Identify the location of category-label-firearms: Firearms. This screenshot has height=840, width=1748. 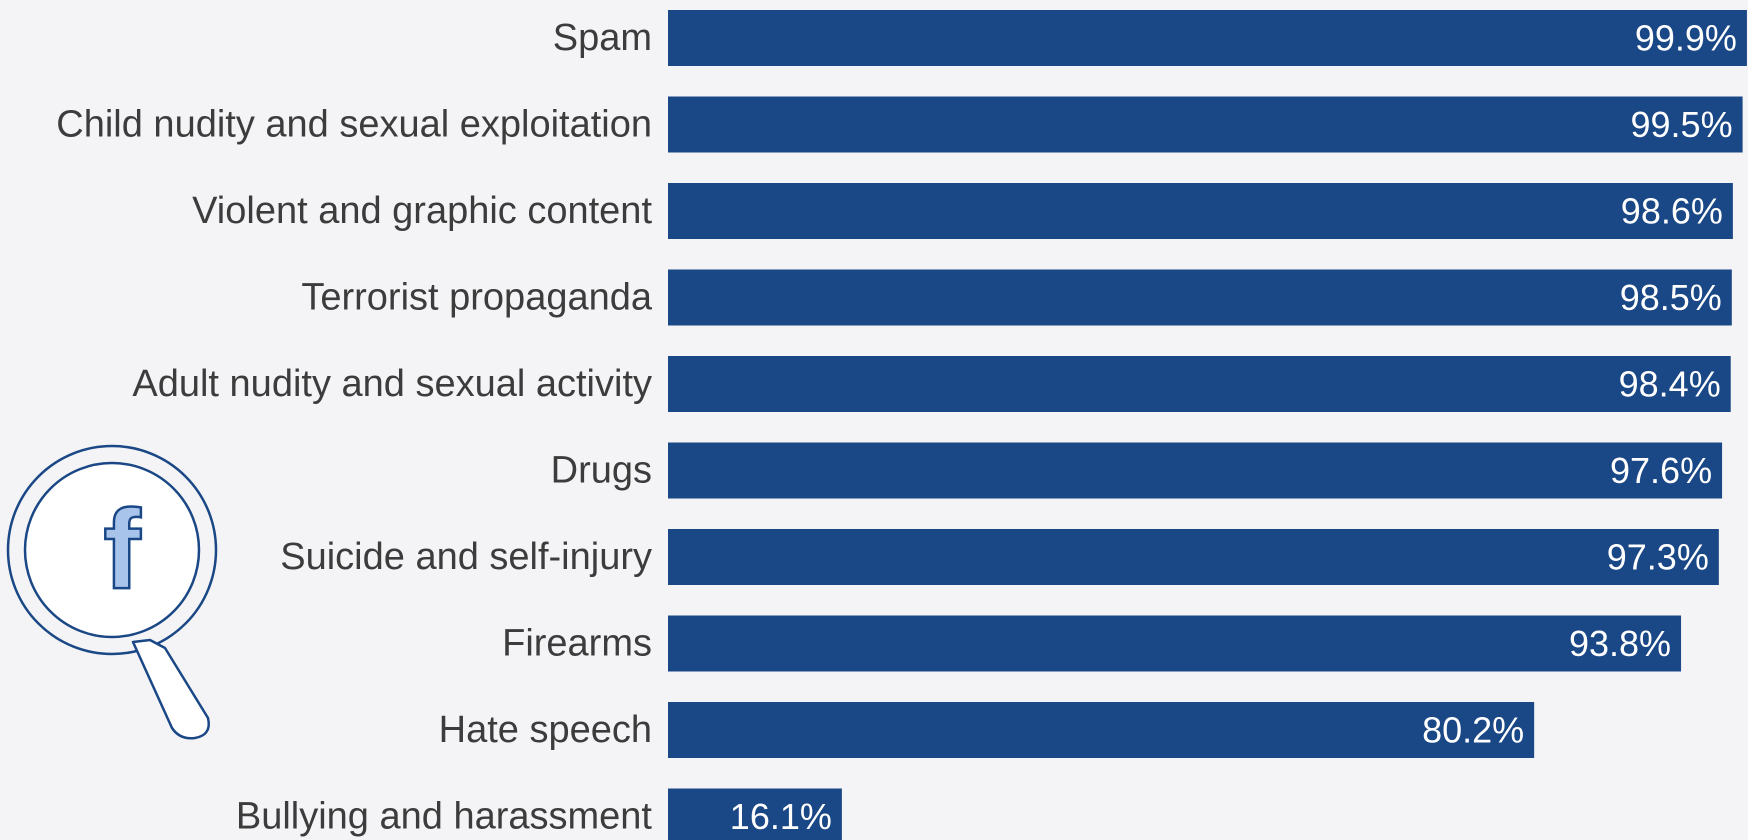
(577, 644).